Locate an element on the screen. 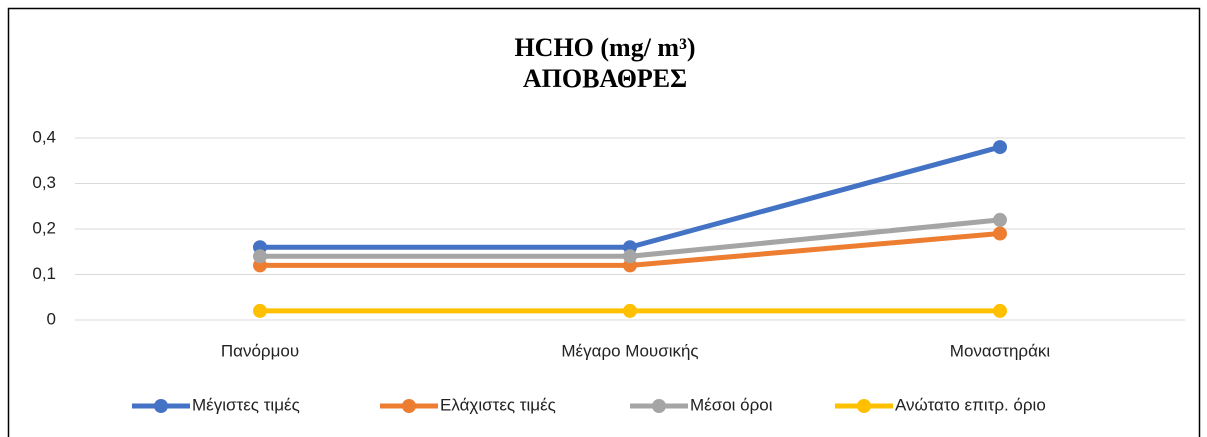 The width and height of the screenshot is (1207, 437). legend-label: Ανώτατο επιτρ. όριο is located at coordinates (970, 404).